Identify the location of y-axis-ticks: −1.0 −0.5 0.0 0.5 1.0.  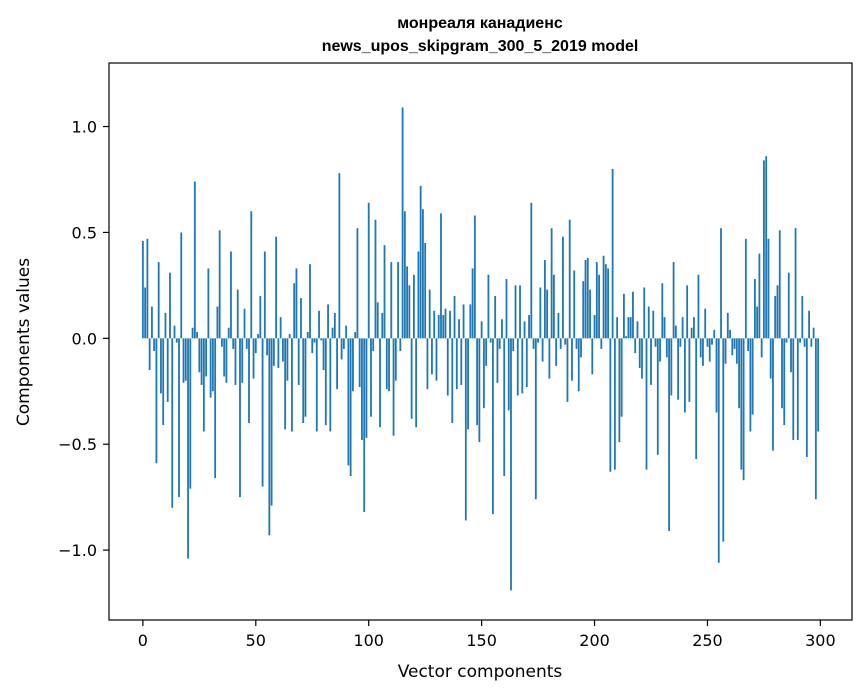
(83, 339).